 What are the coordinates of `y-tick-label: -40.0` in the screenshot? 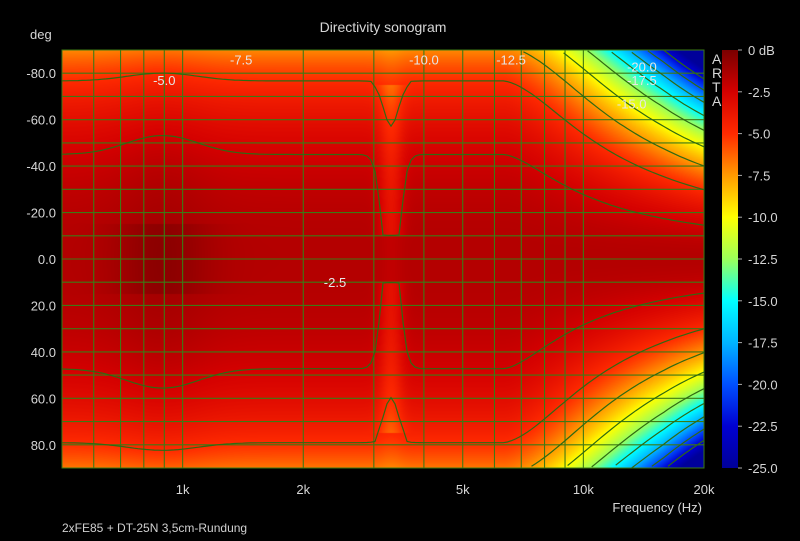 It's located at (41, 166).